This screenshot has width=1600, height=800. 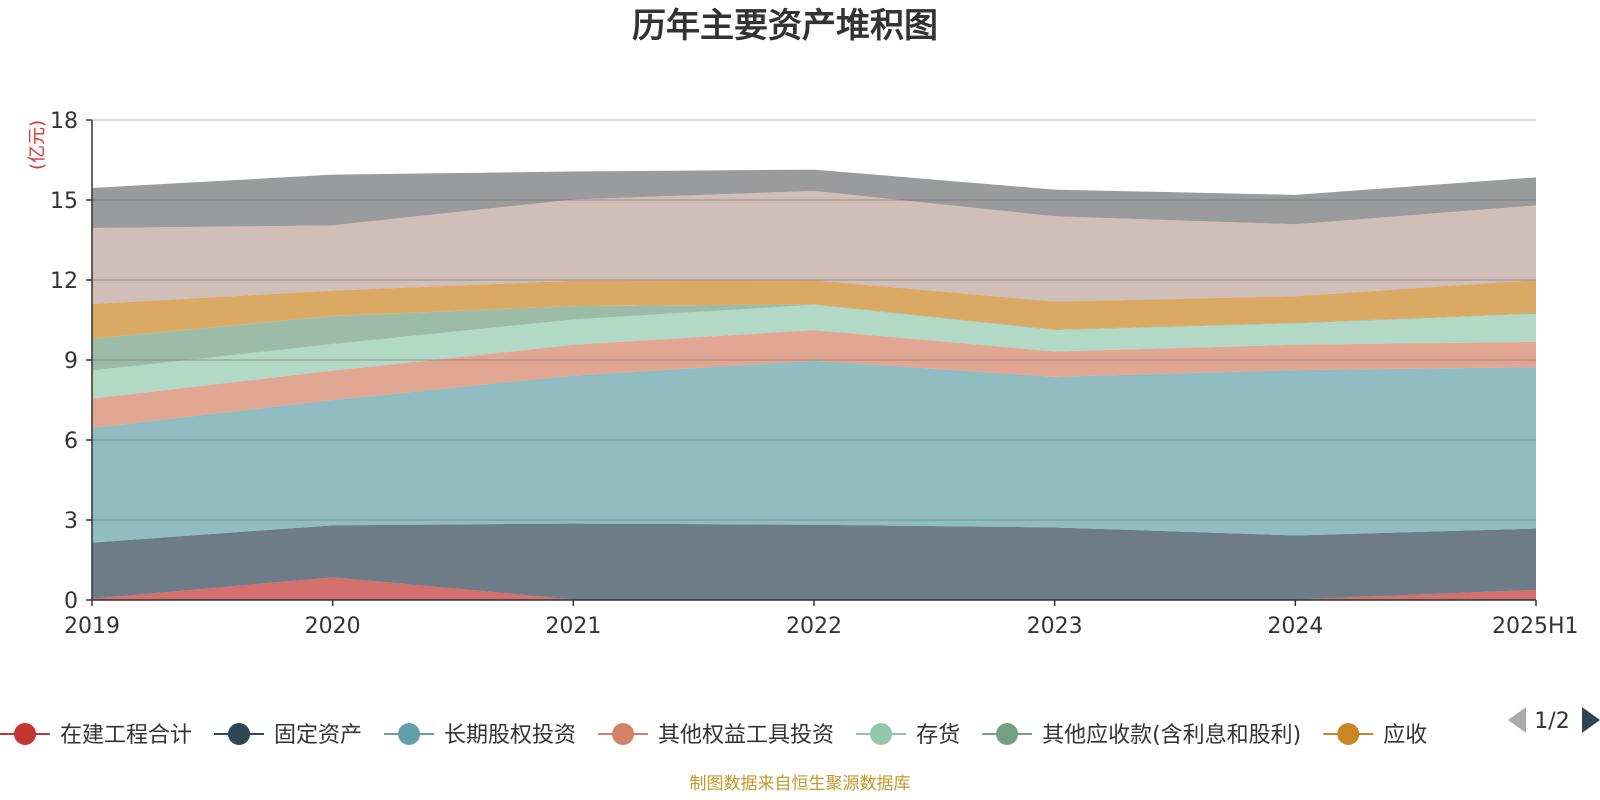 What do you see at coordinates (333, 626) in the screenshot?
I see `x-tick-label: 2020` at bounding box center [333, 626].